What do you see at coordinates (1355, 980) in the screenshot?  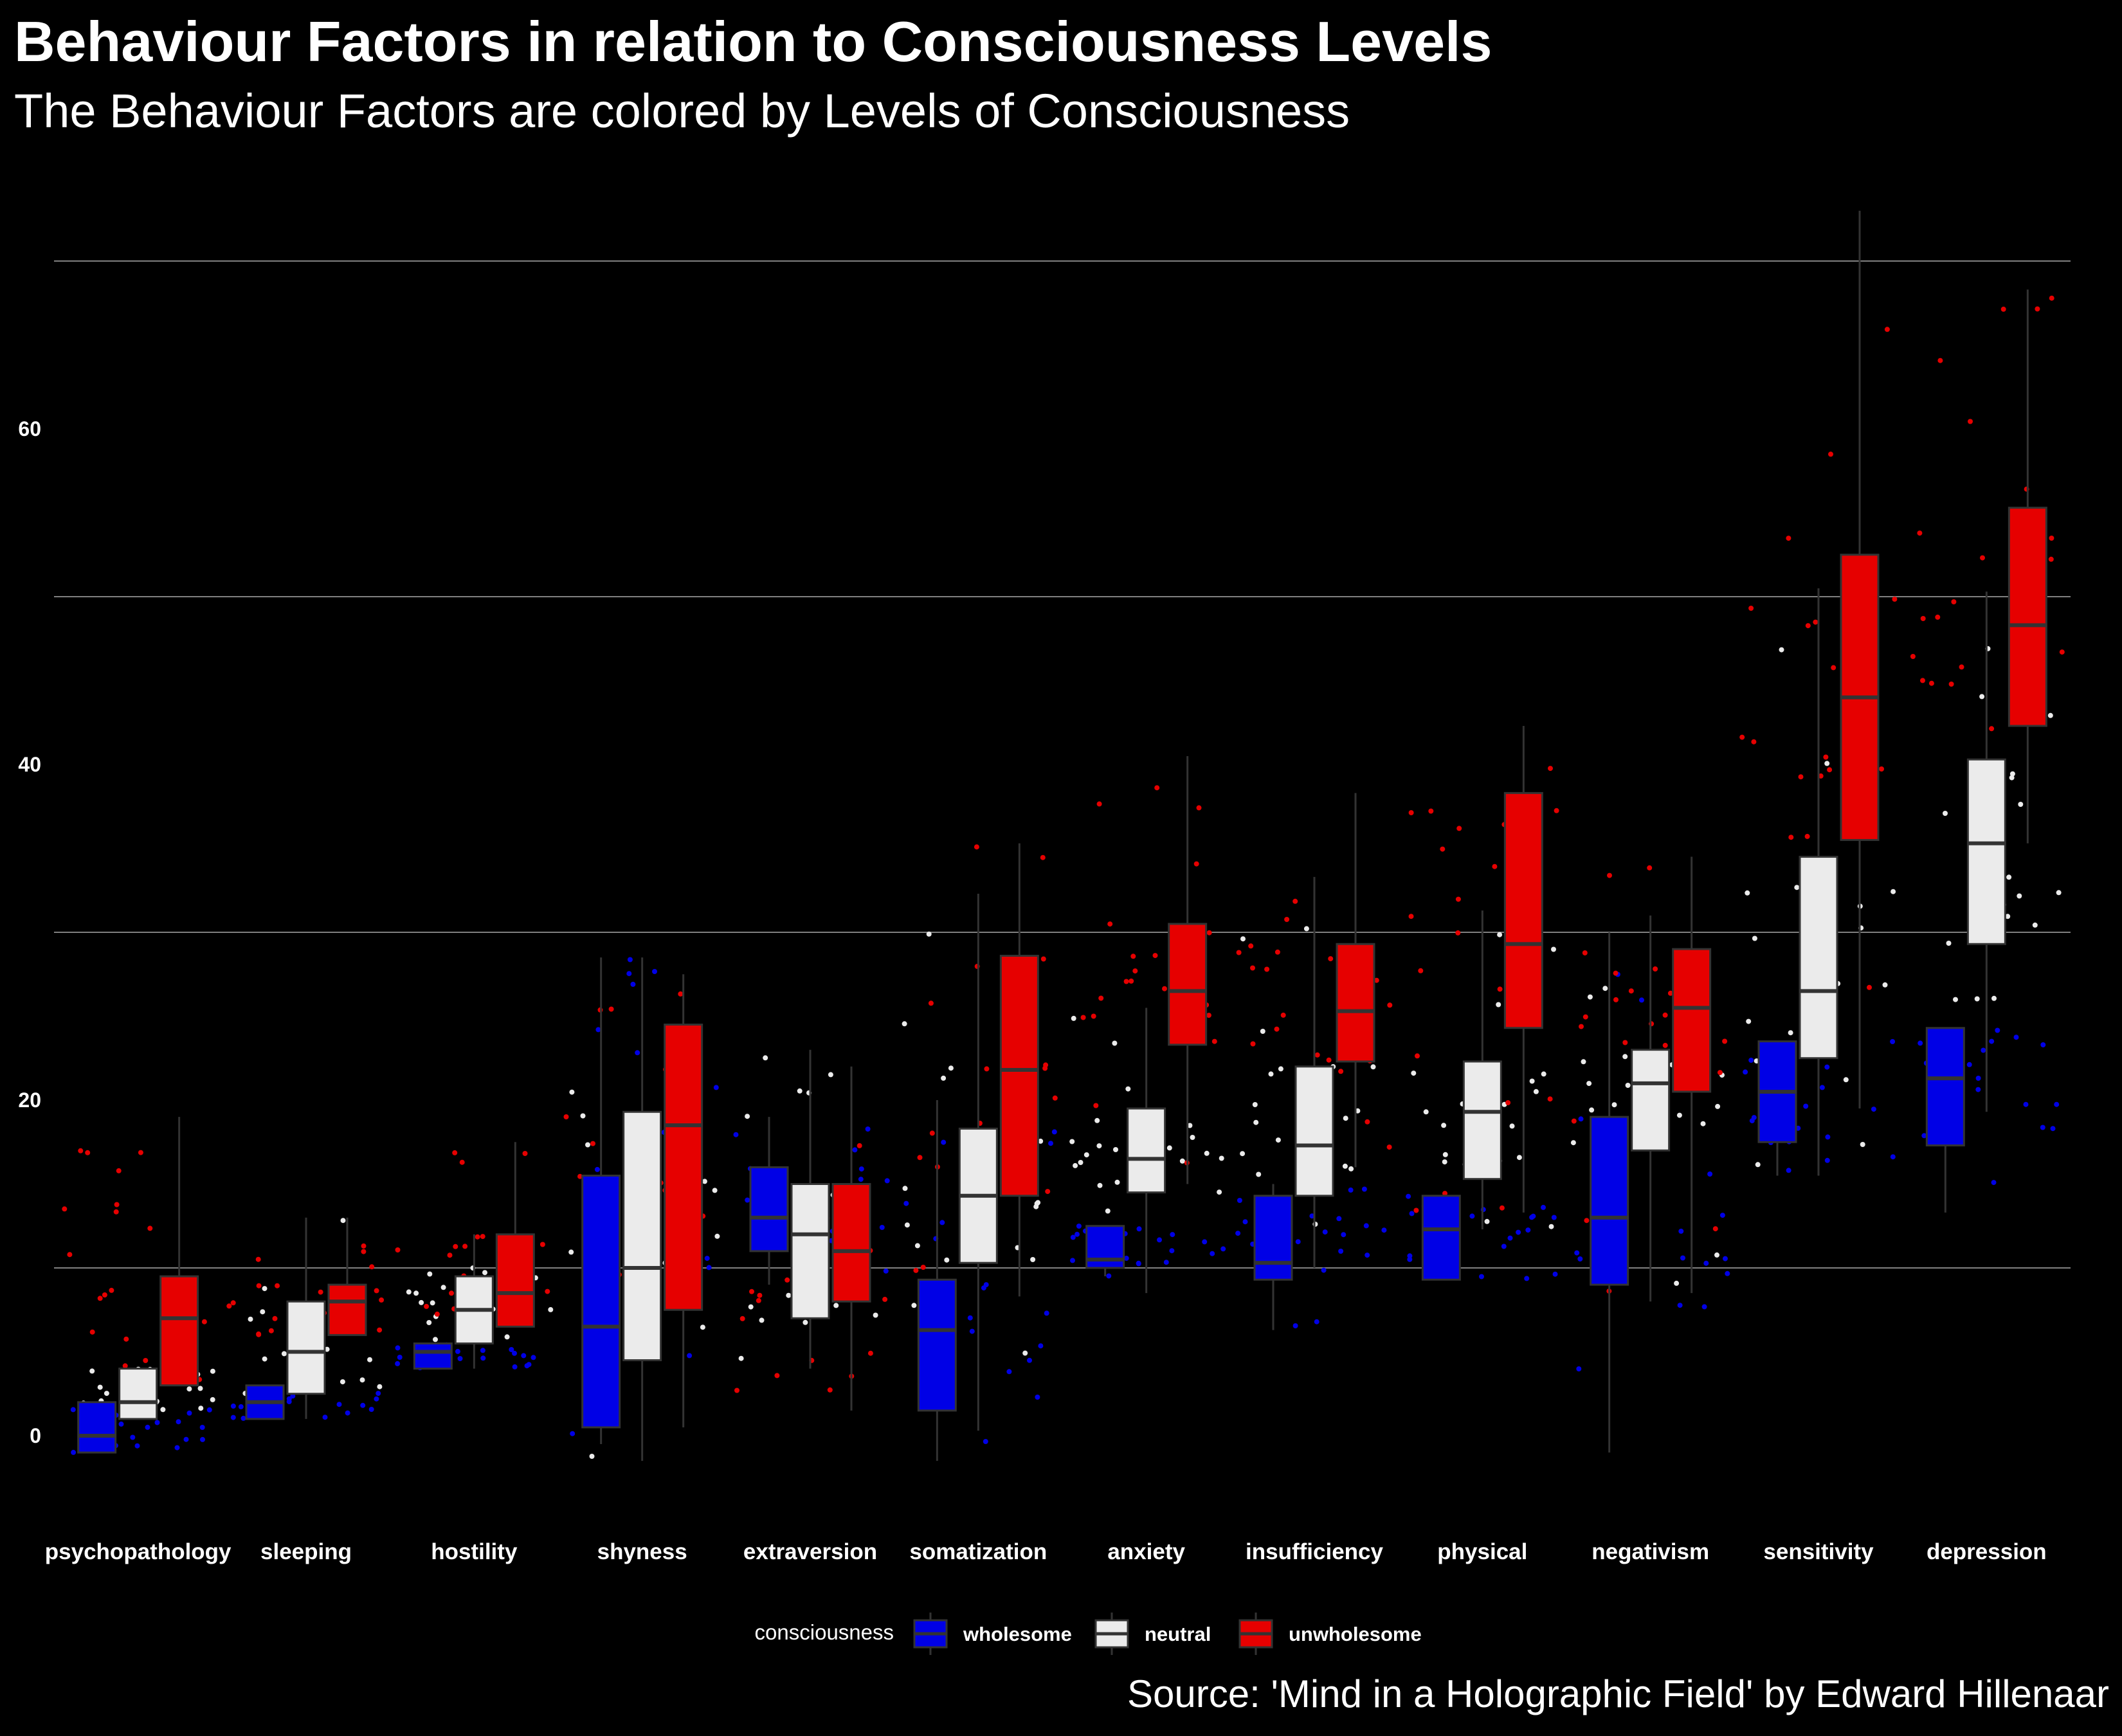 I see `box-insufficiency-unwholesome` at bounding box center [1355, 980].